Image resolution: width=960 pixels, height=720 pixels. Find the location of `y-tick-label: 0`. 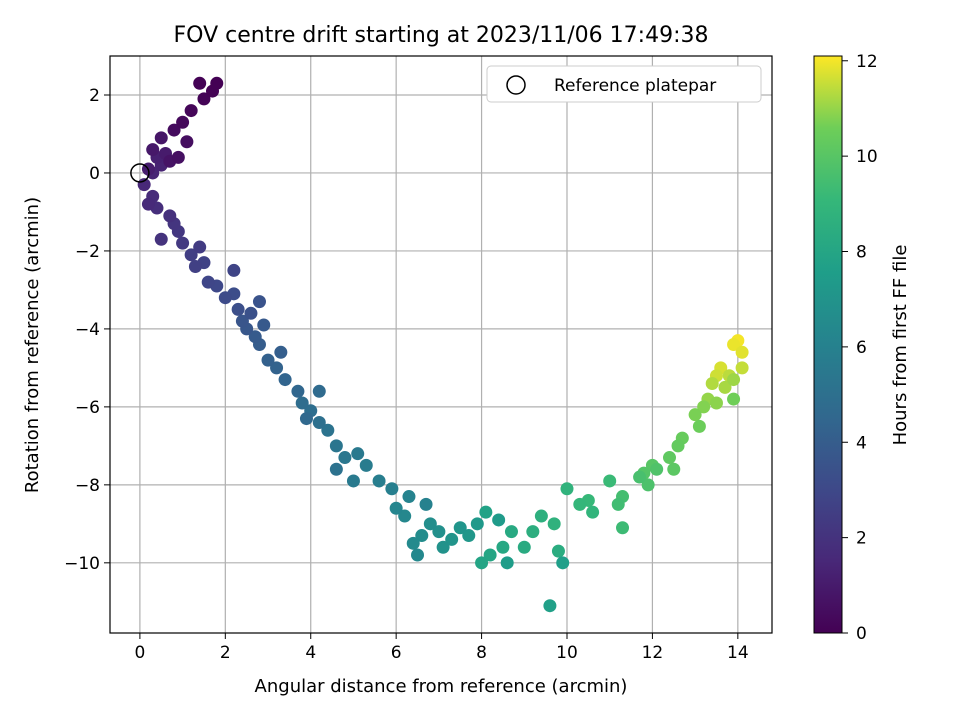

y-tick-label: 0 is located at coordinates (94, 174).